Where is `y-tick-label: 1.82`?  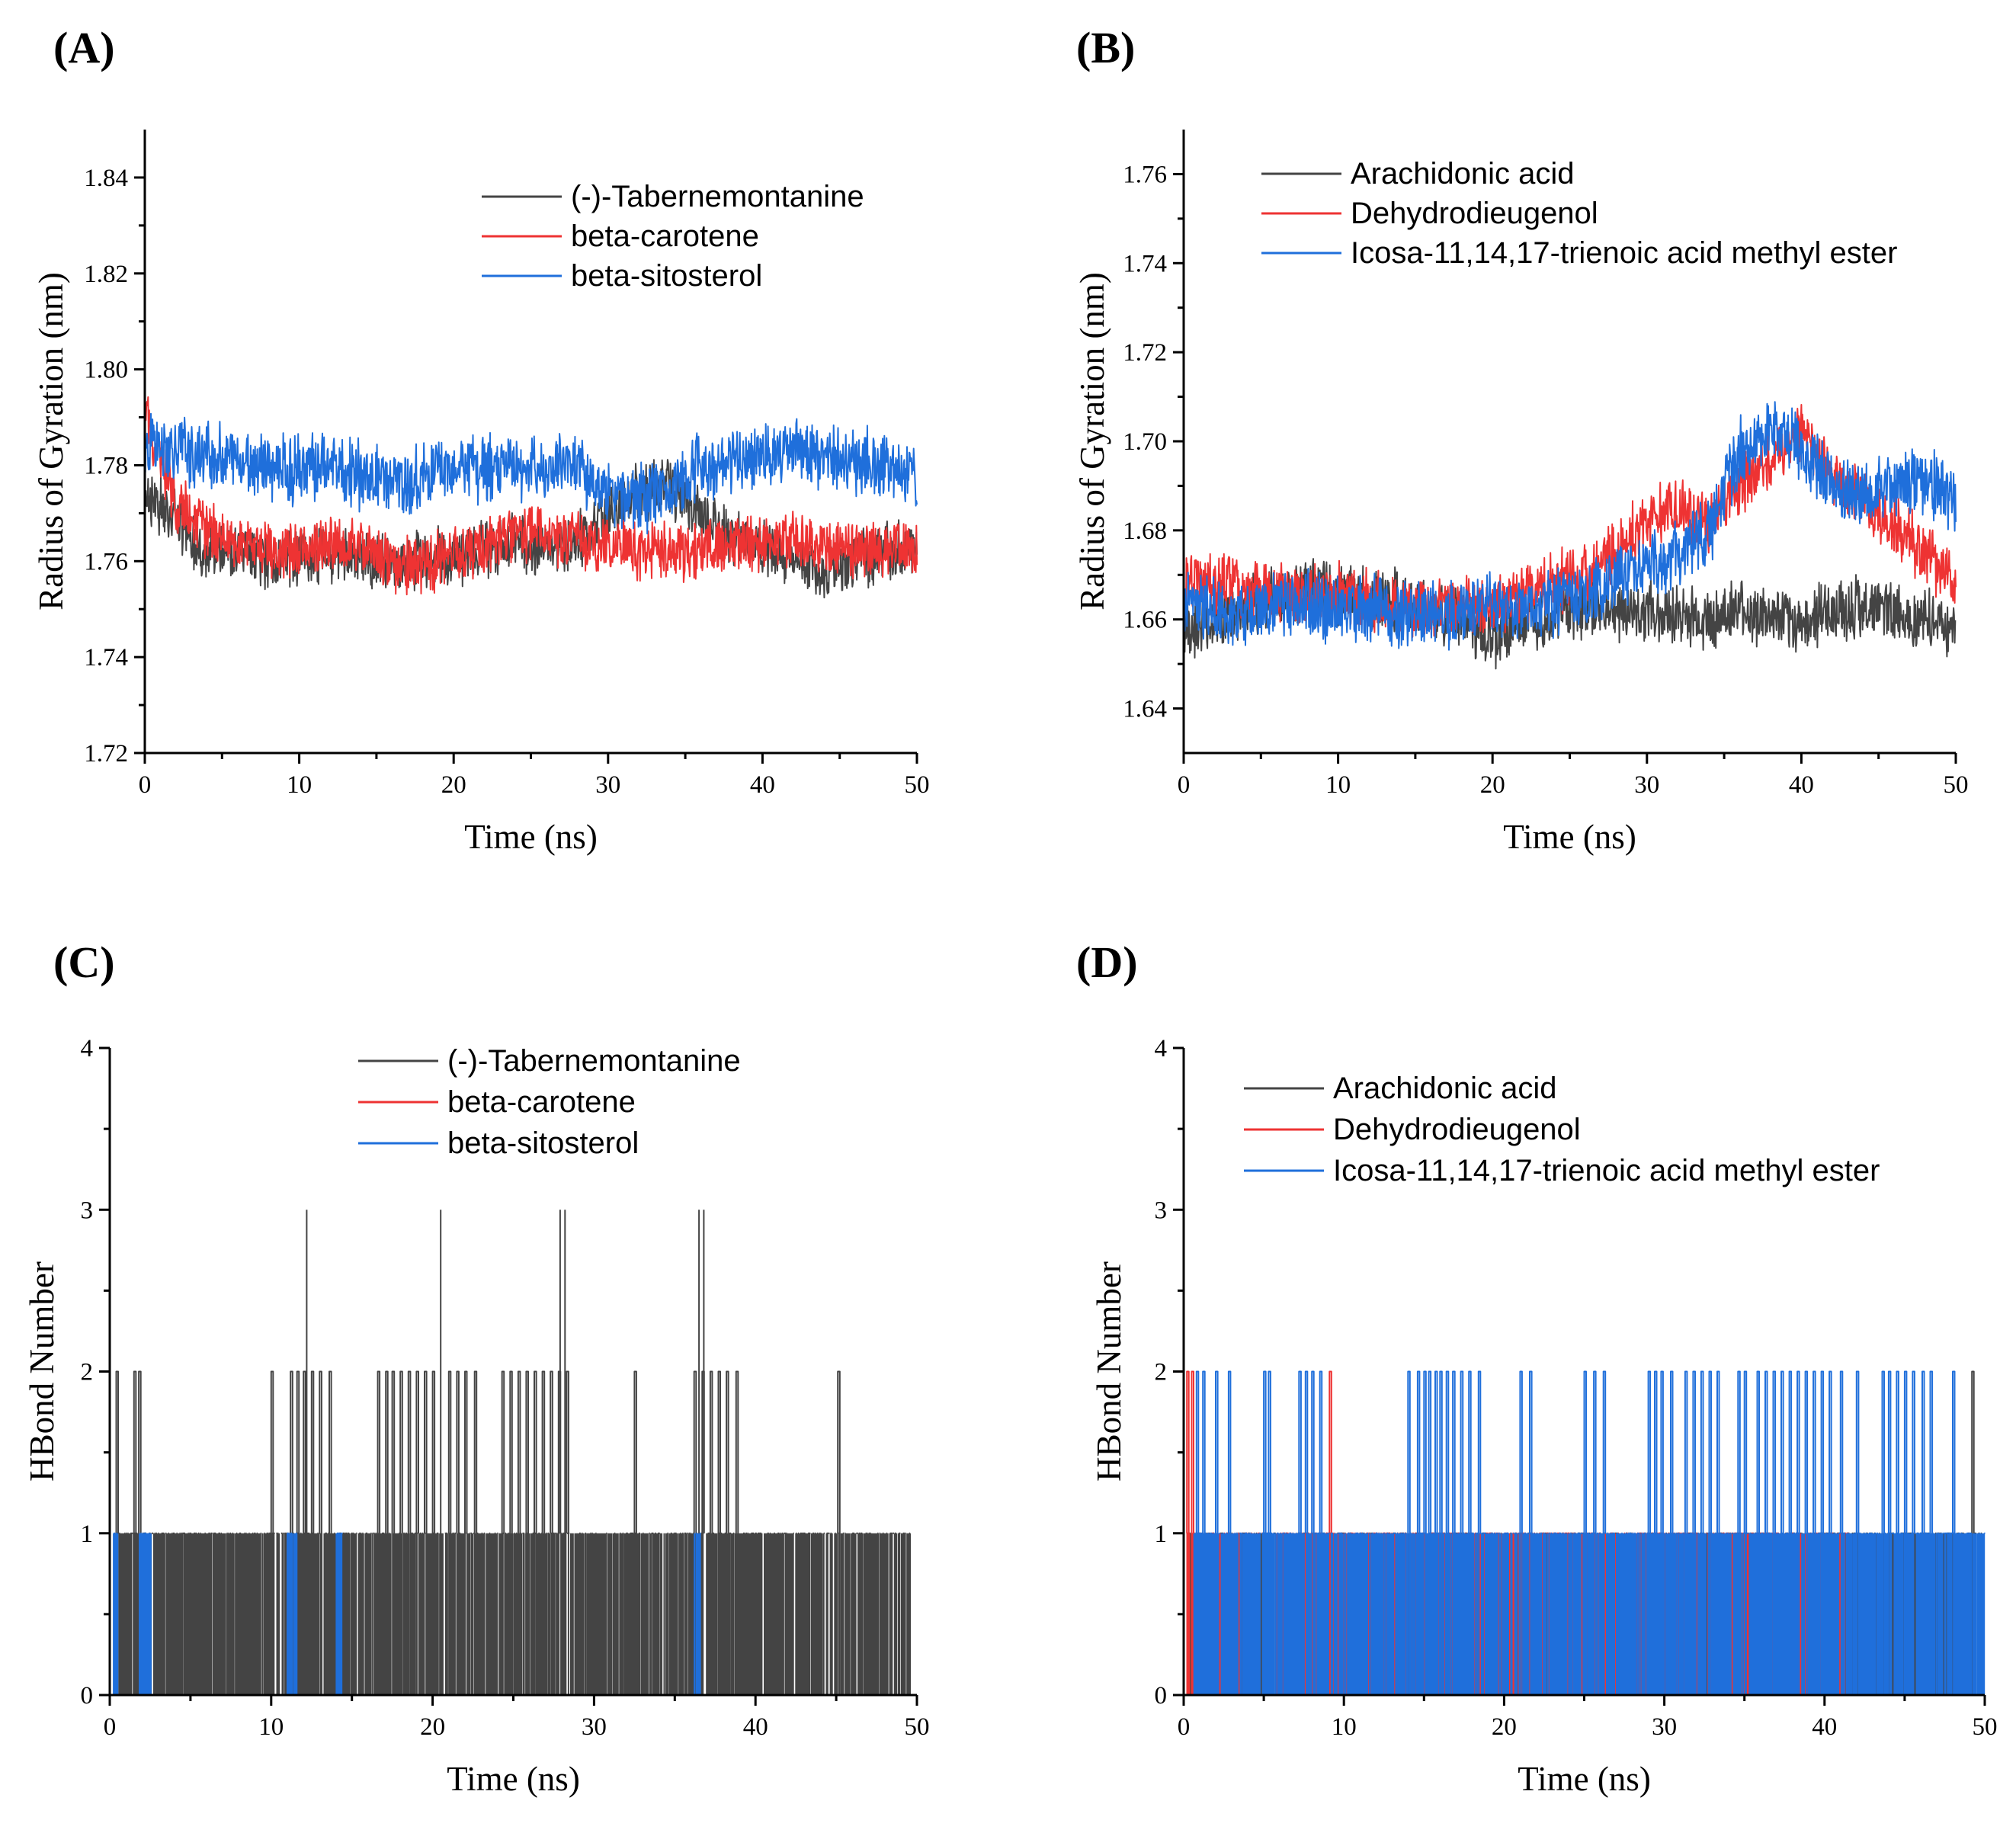 y-tick-label: 1.82 is located at coordinates (106, 274).